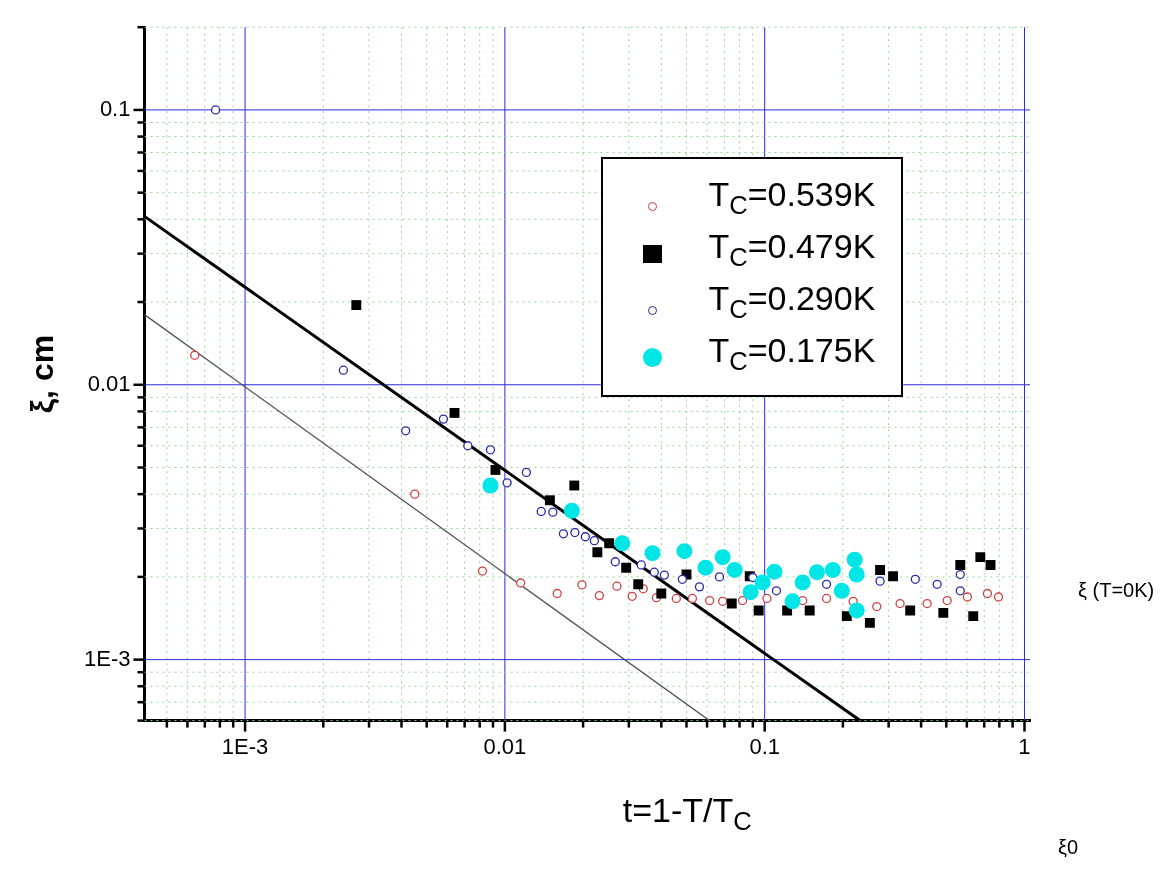  What do you see at coordinates (764, 746) in the screenshot?
I see `x-tick-label: 0.1` at bounding box center [764, 746].